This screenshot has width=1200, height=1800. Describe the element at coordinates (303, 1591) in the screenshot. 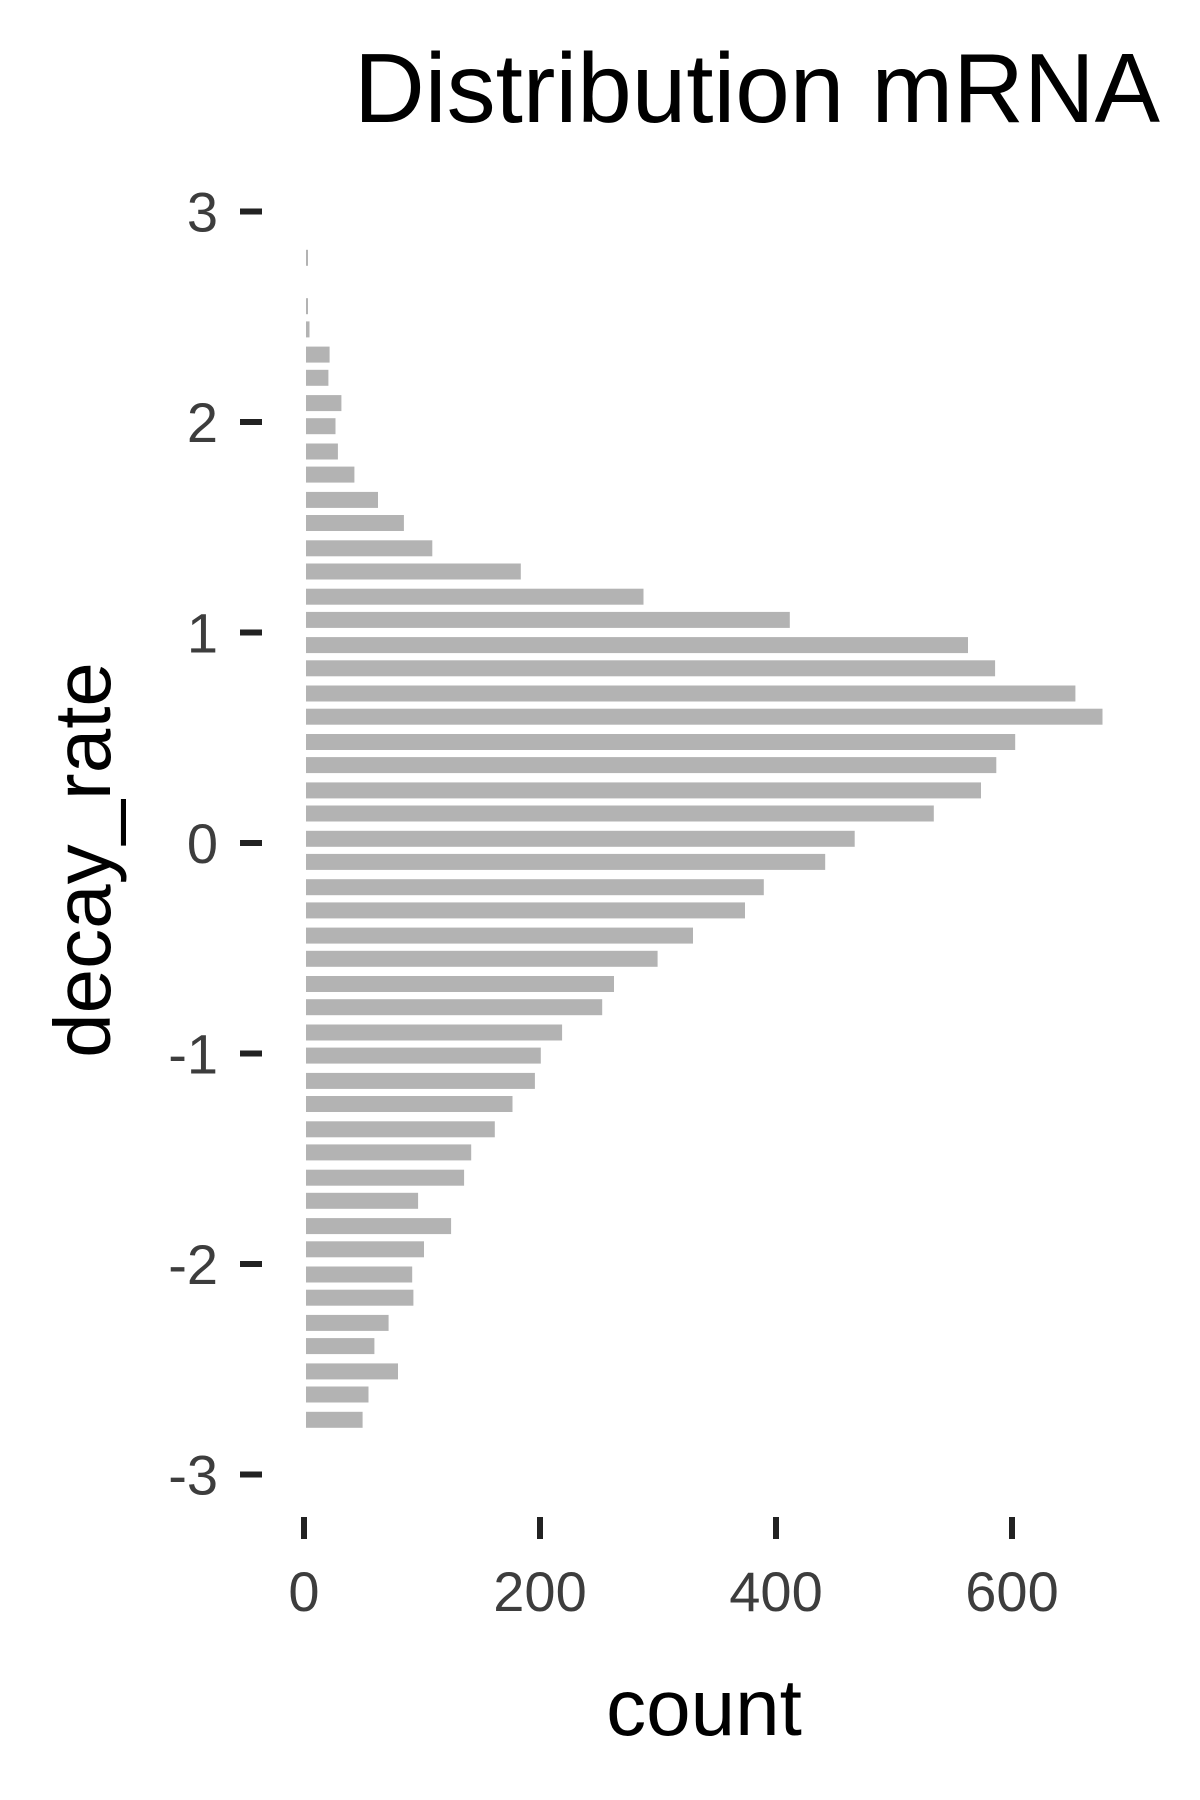

I see `x-tick-label: 0` at that location.